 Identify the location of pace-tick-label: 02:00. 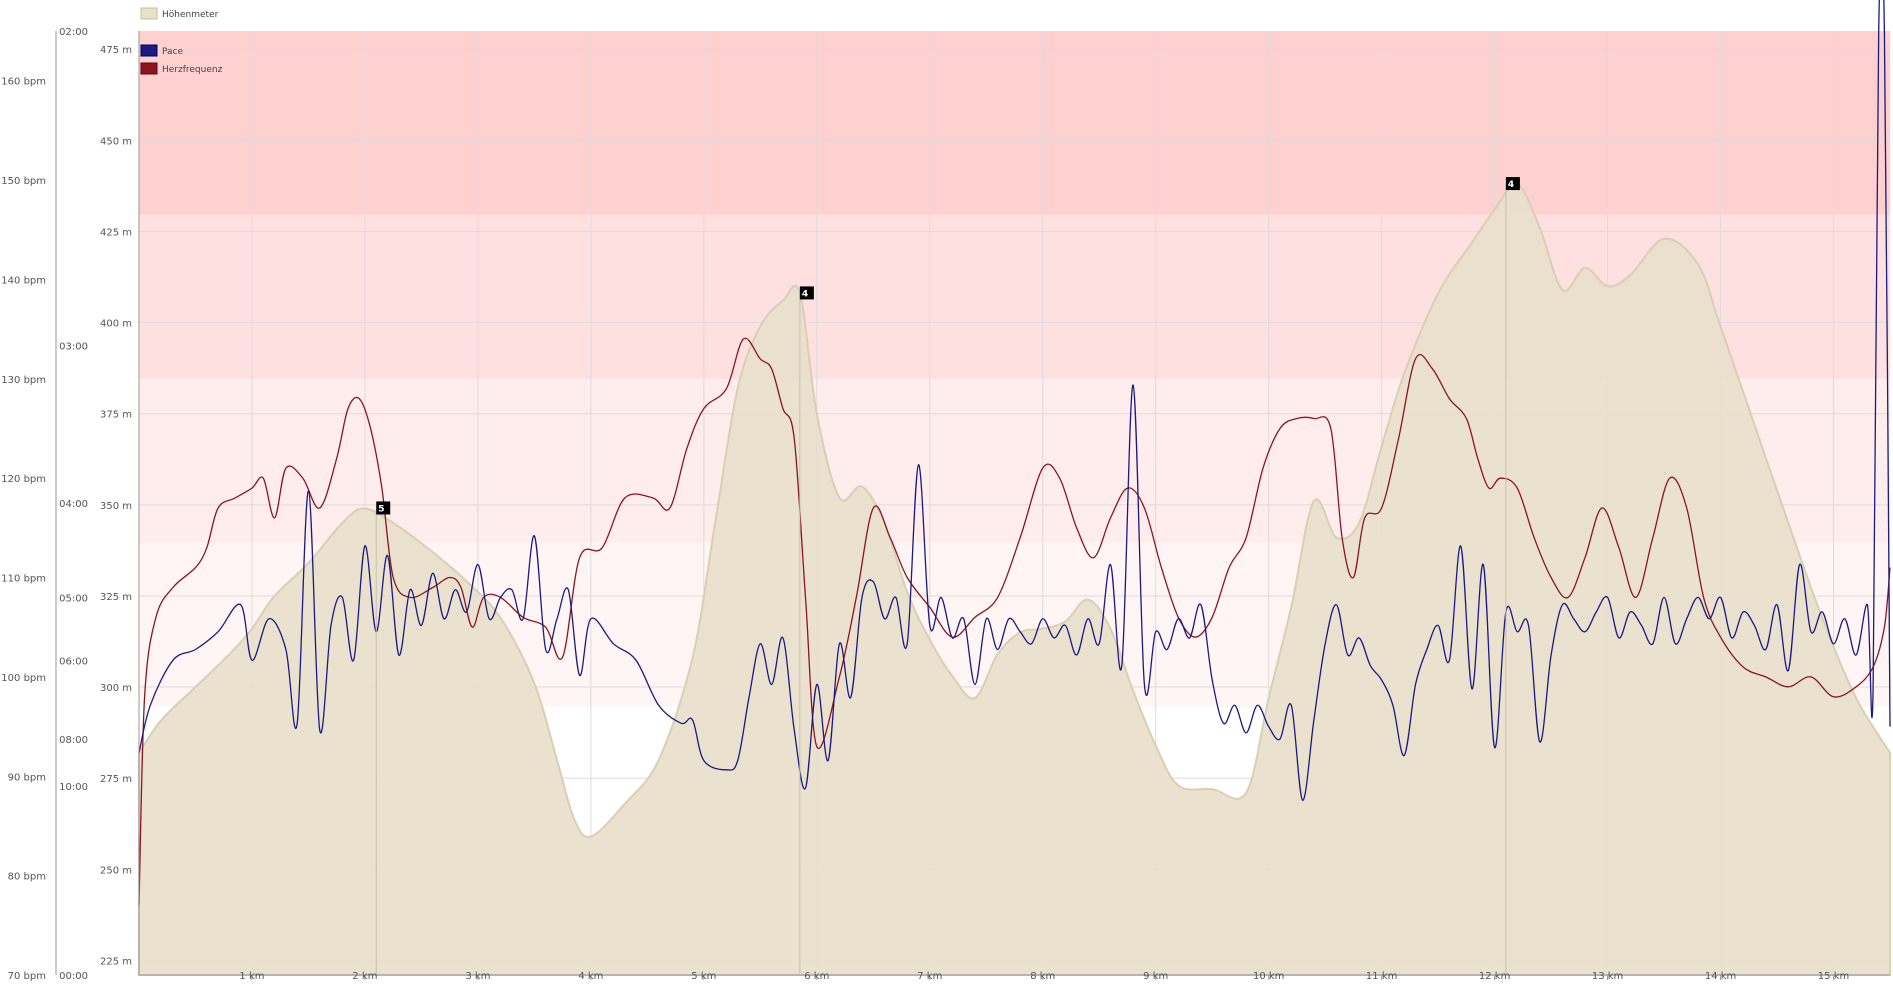
(73, 32).